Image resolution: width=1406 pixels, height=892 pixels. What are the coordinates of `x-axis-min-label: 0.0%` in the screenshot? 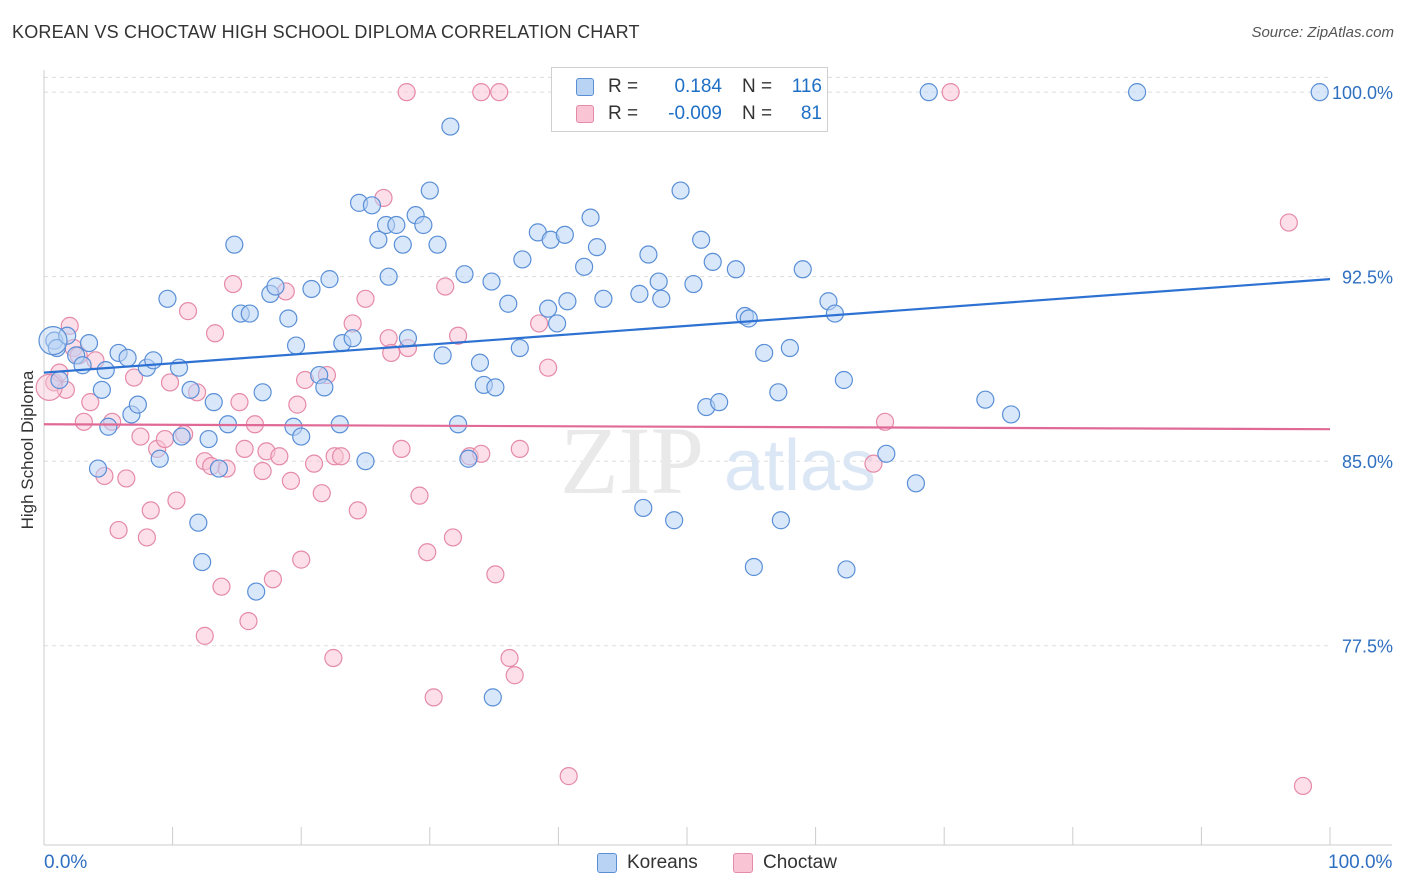 It's located at (66, 862).